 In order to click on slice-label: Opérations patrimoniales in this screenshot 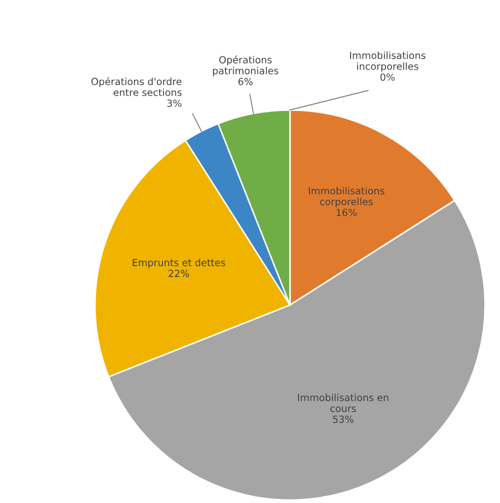, I will do `click(245, 66)`.